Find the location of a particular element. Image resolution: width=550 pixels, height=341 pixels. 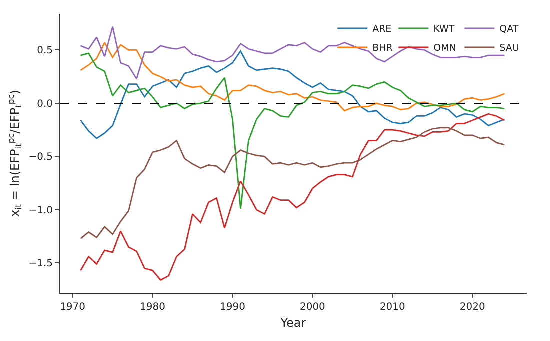

legend-label: QAT is located at coordinates (509, 30).